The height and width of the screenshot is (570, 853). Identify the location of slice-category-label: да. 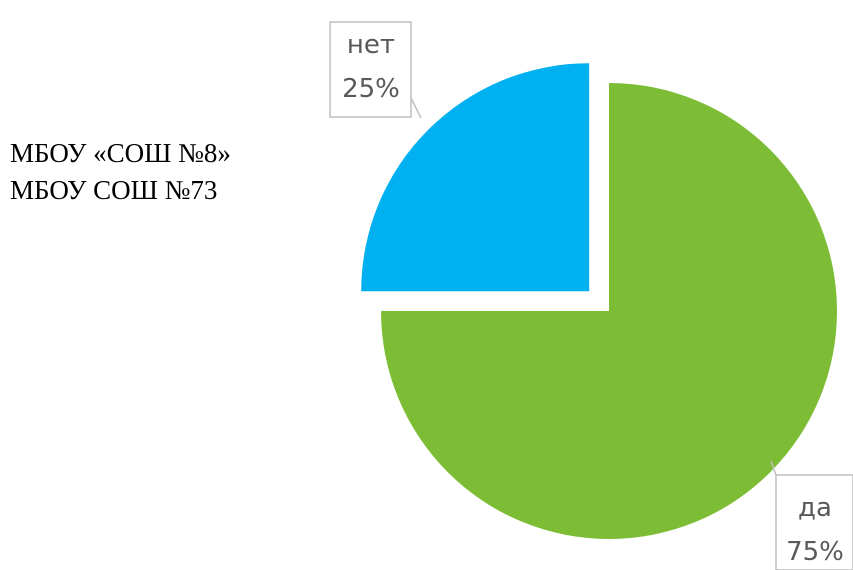
(815, 508).